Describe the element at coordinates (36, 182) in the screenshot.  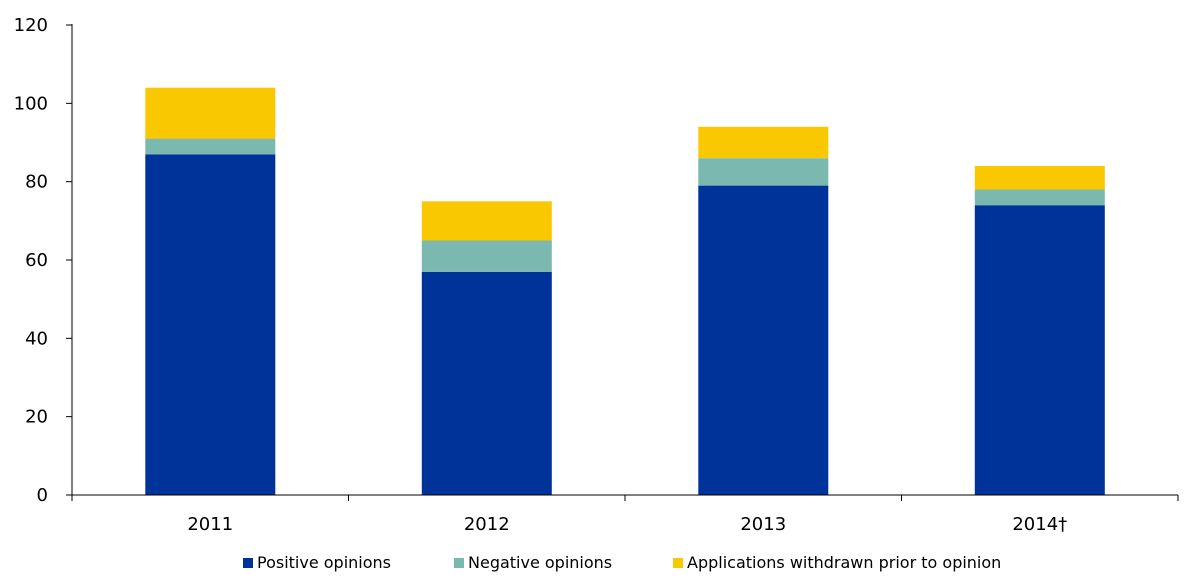
I see `y-tick-label-4: 80` at that location.